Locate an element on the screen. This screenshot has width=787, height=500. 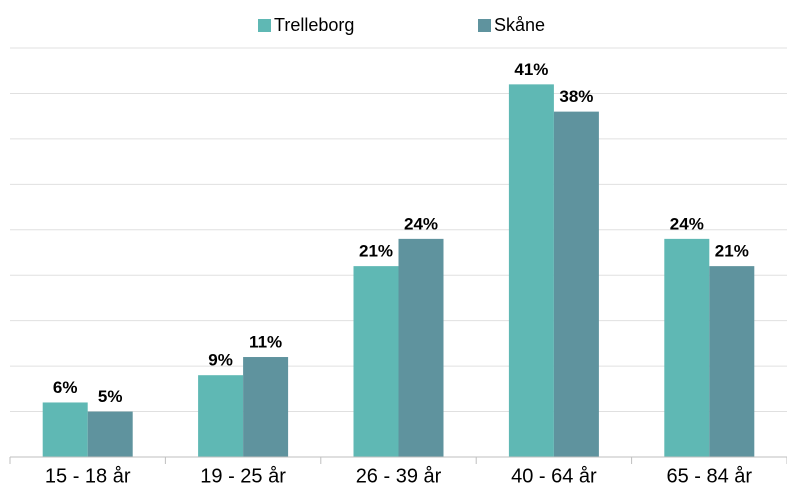
value-label: 6% is located at coordinates (65, 387).